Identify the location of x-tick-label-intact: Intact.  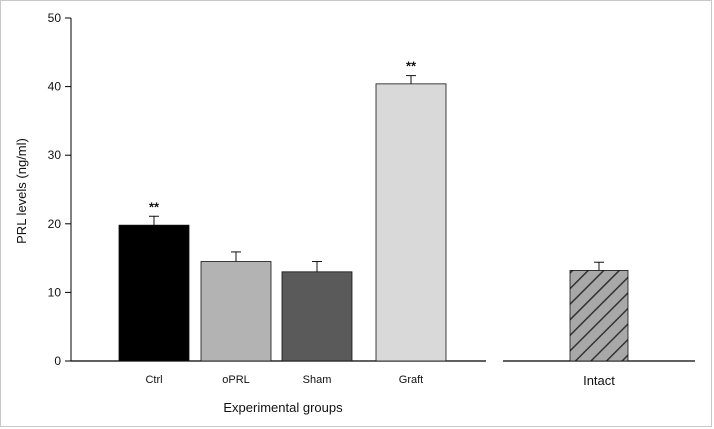
(599, 380).